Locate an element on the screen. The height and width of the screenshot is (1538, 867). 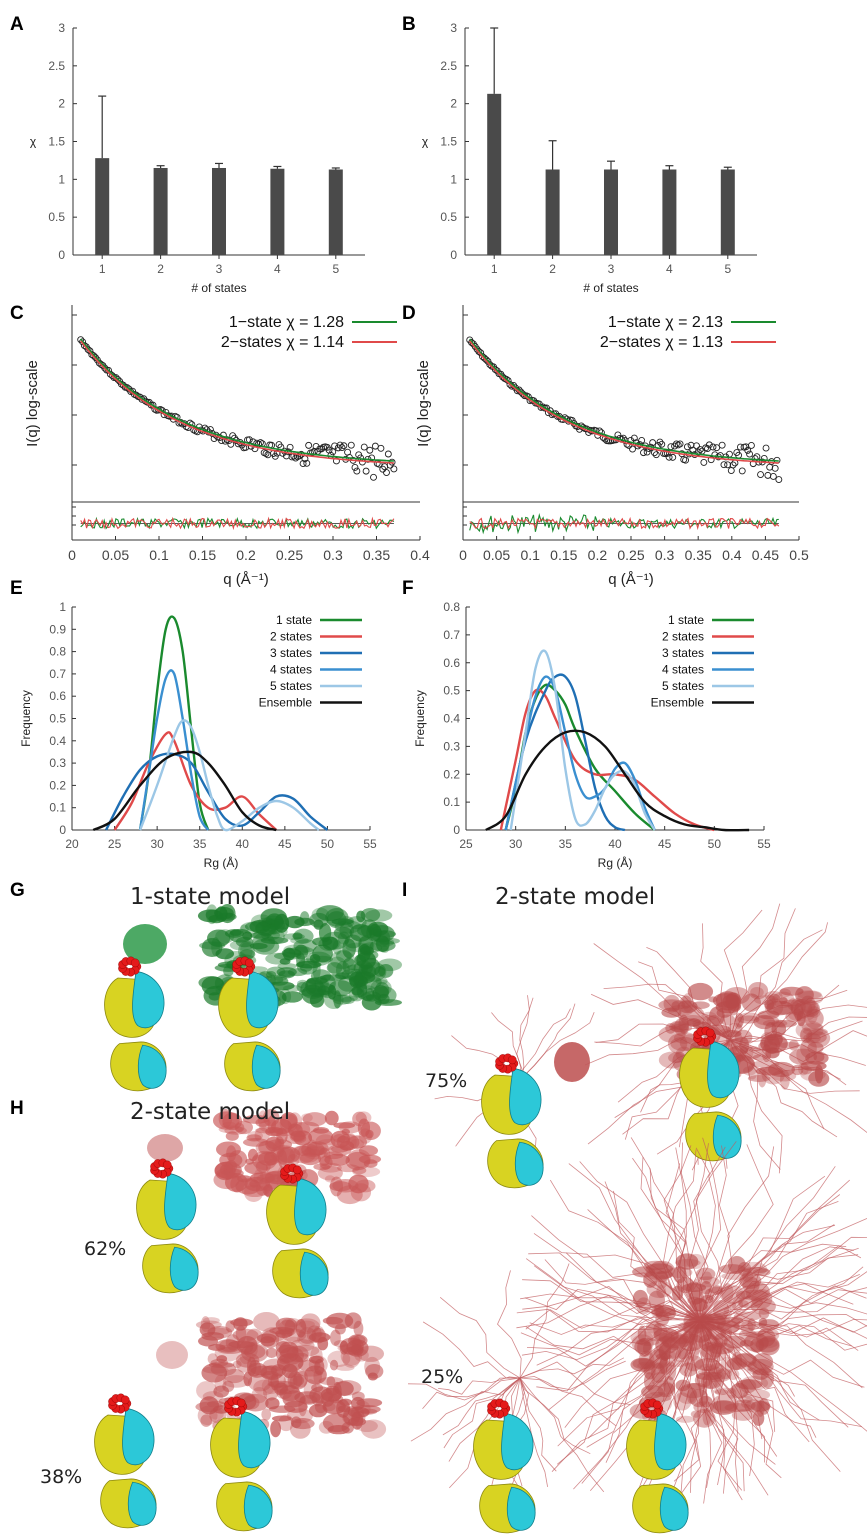
series-line is located at coordinates (217, 791).